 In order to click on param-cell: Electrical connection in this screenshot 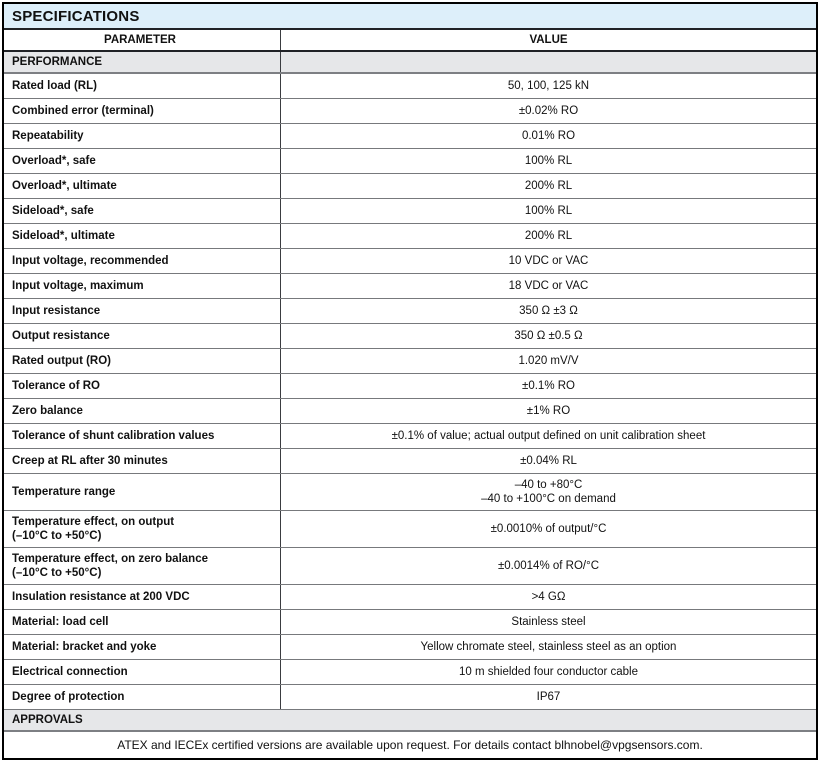, I will do `click(142, 672)`.